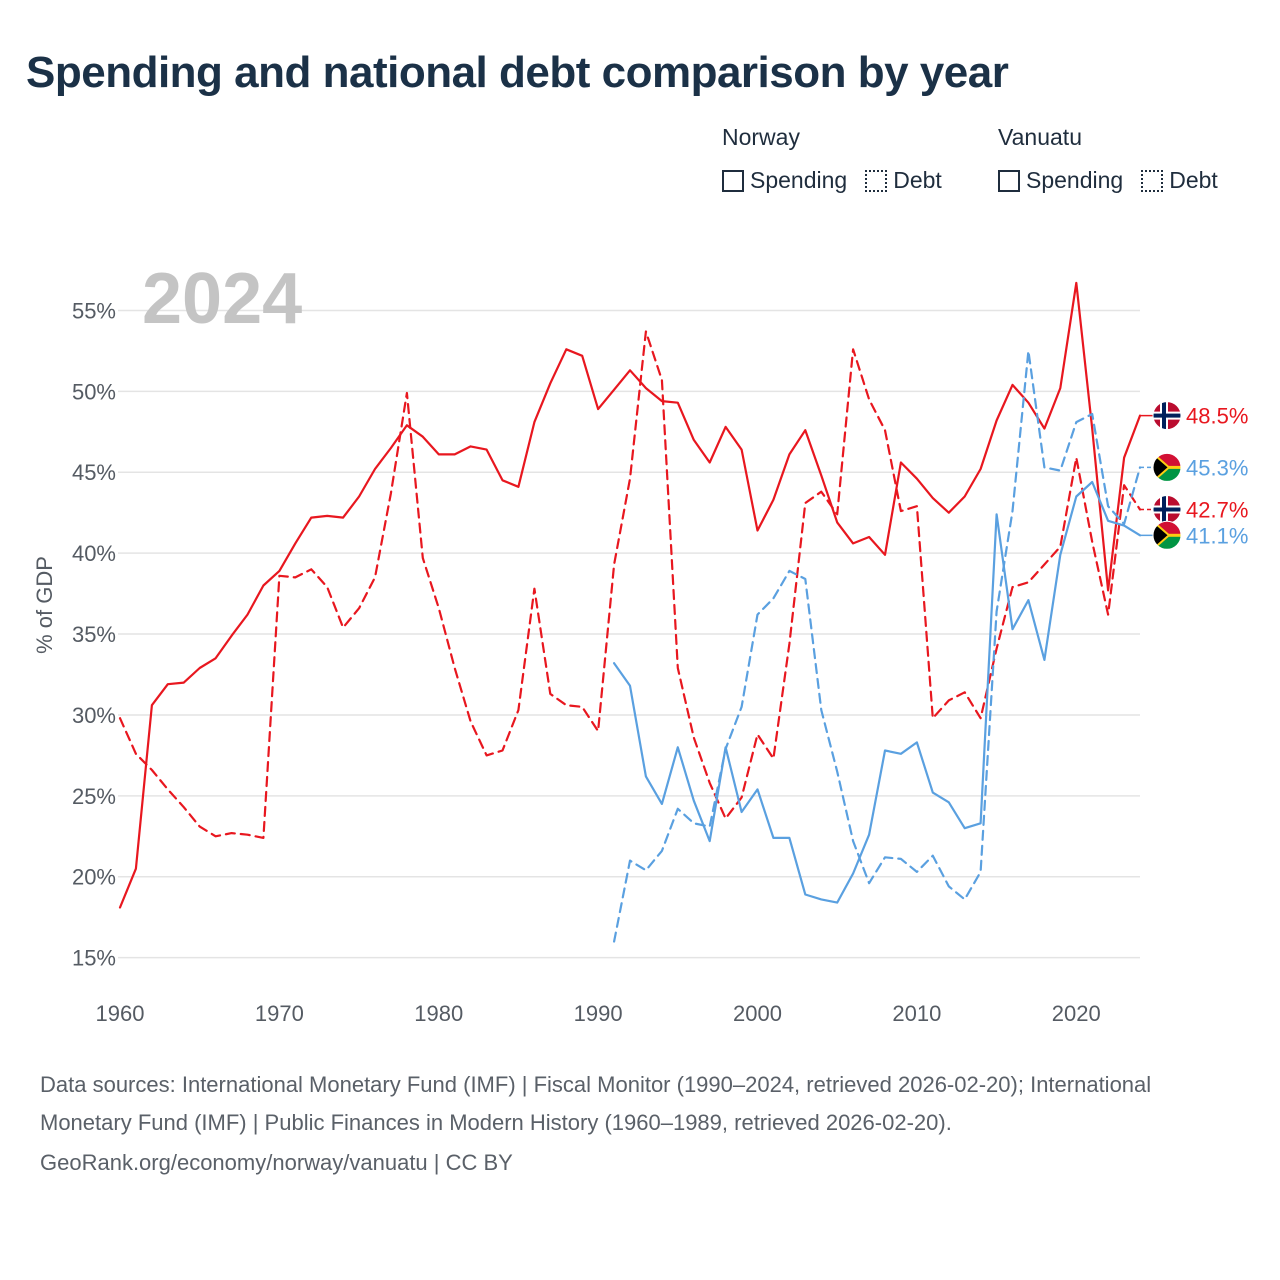 This screenshot has width=1280, height=1280. What do you see at coordinates (761, 137) in the screenshot?
I see `legend-country-norway: Norway` at bounding box center [761, 137].